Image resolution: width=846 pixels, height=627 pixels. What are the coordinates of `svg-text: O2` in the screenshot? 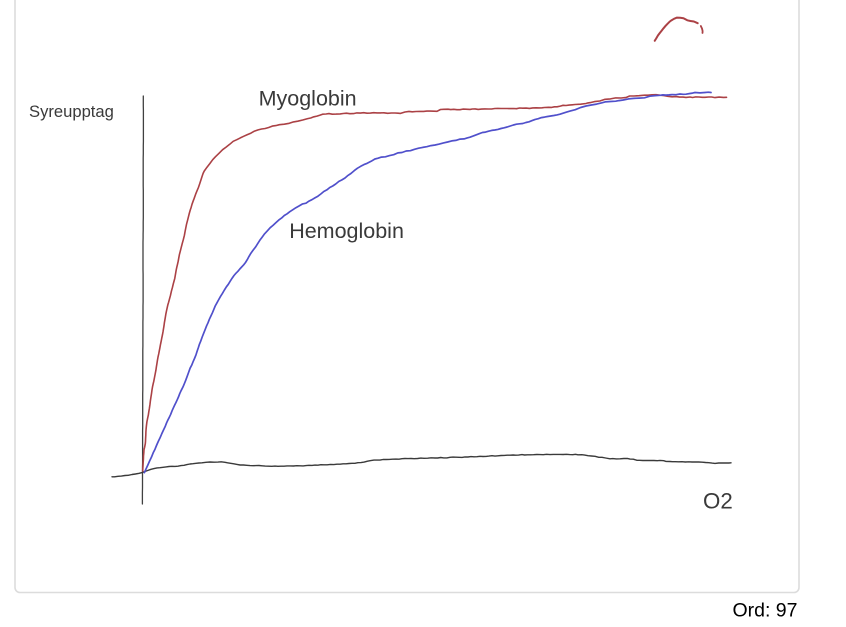 It's located at (718, 500).